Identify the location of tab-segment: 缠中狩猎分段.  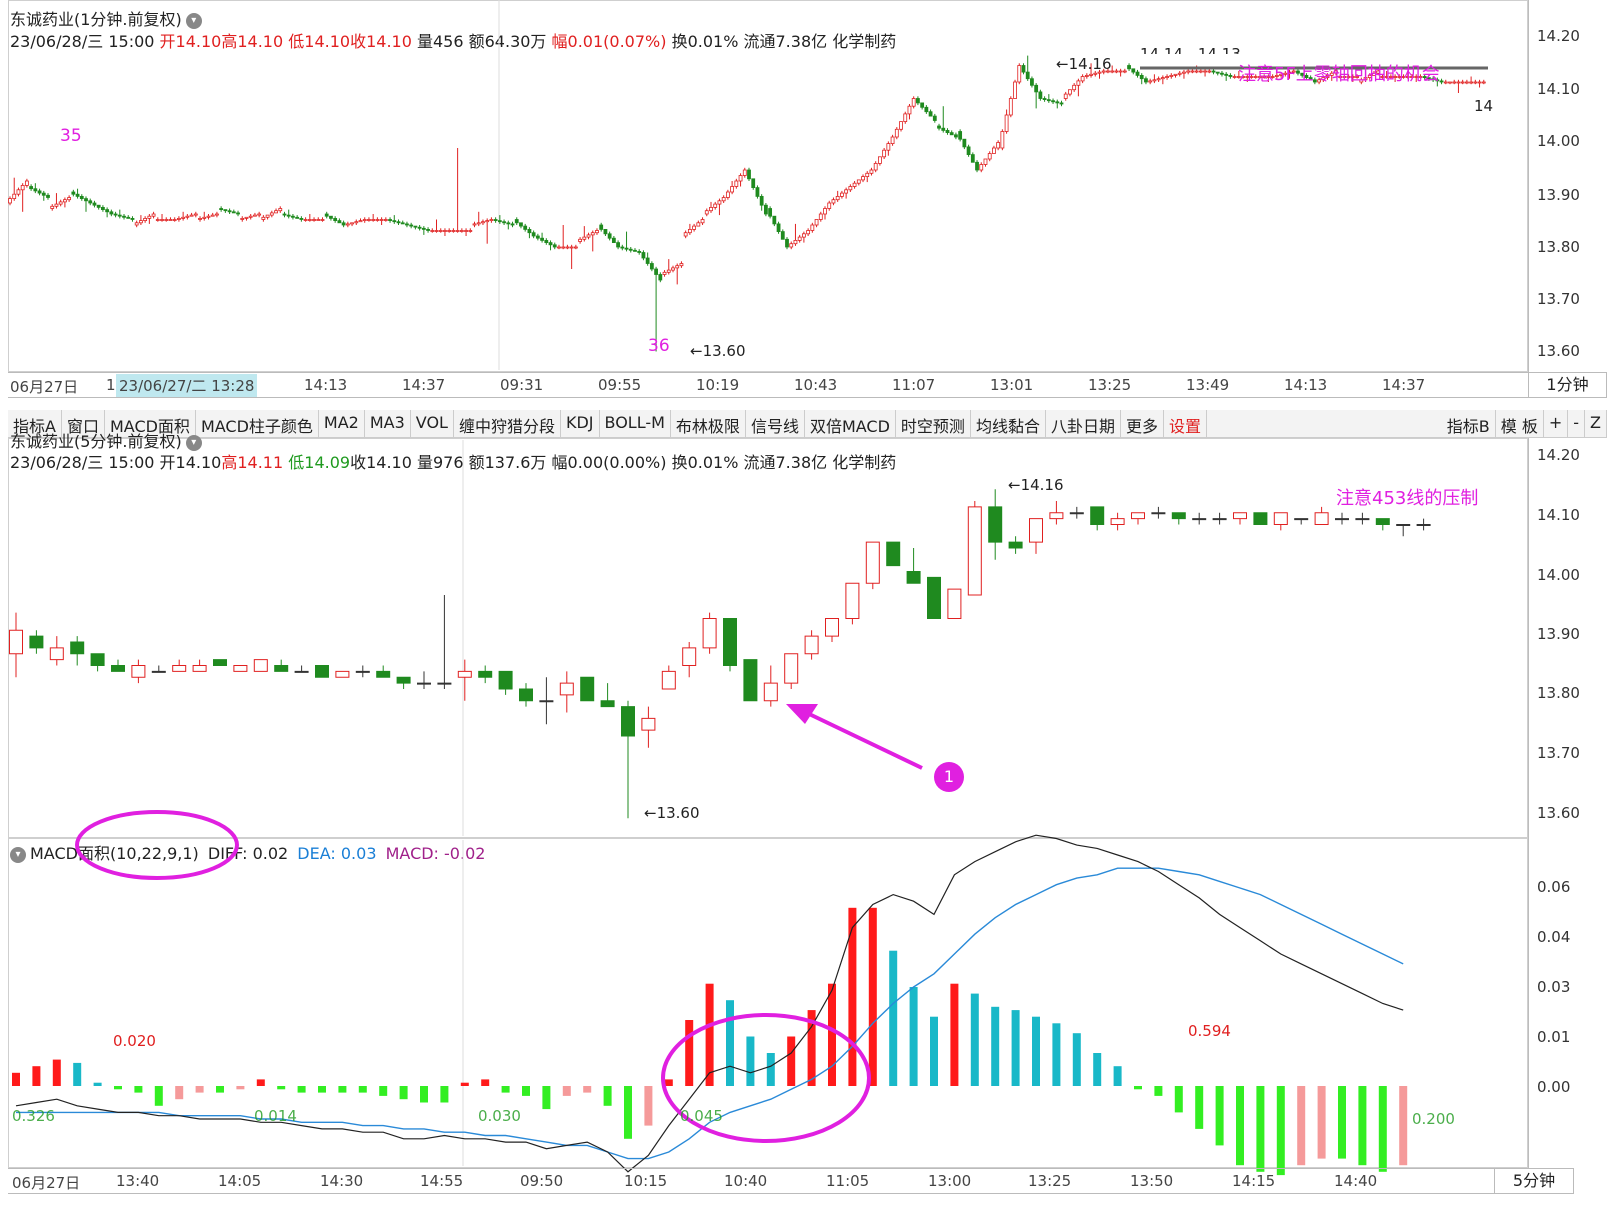
(507, 423).